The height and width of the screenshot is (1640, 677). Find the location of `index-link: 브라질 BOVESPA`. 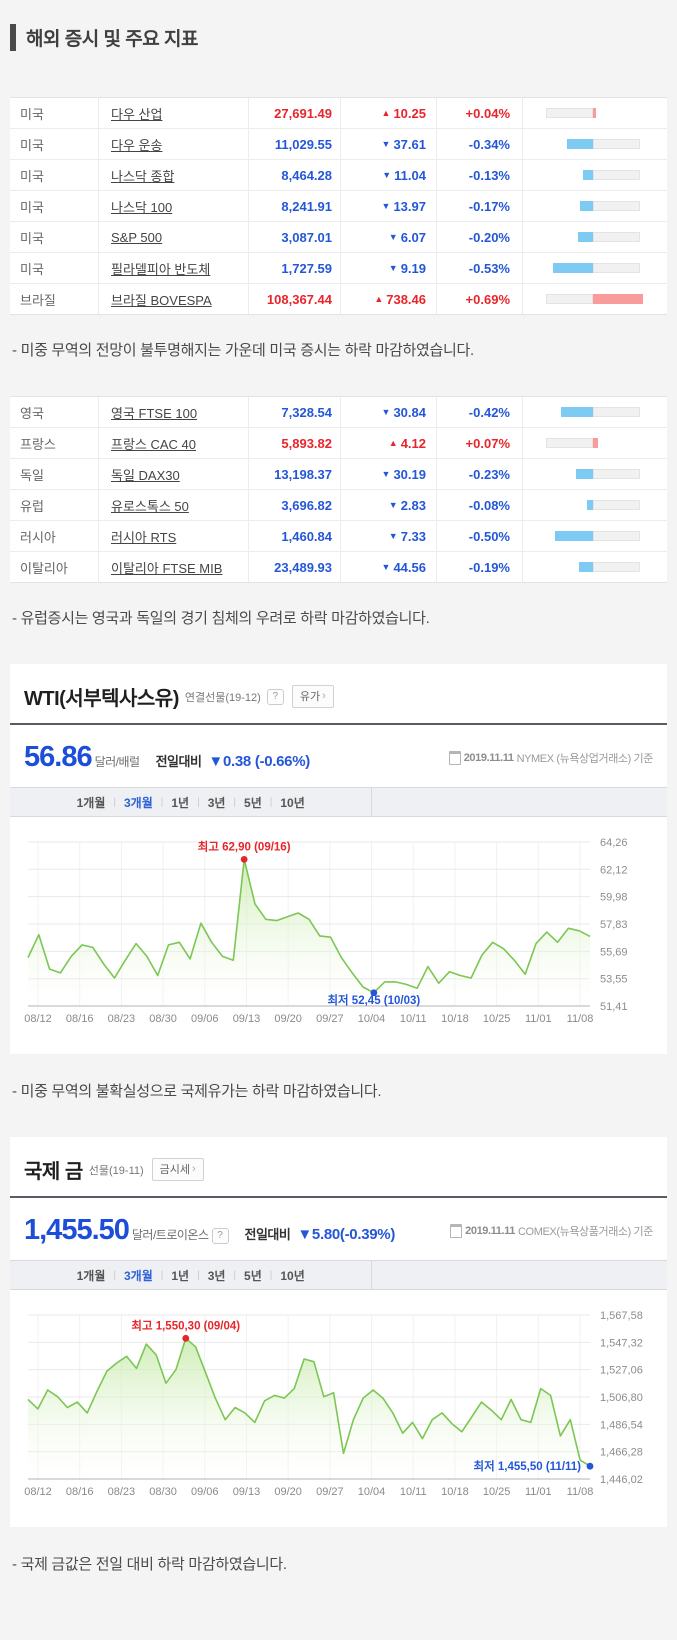

index-link: 브라질 BOVESPA is located at coordinates (161, 300).